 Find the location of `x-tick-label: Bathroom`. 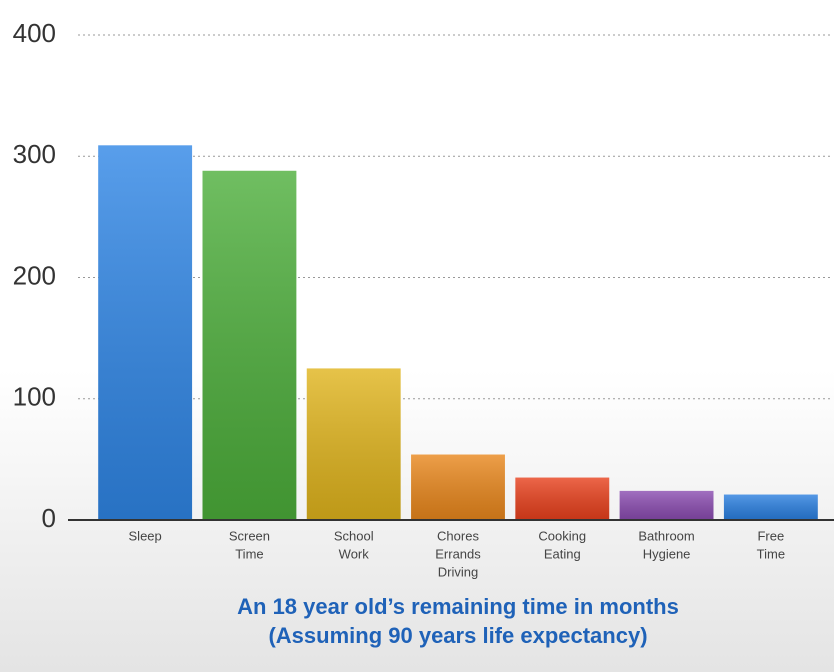

x-tick-label: Bathroom is located at coordinates (666, 535).